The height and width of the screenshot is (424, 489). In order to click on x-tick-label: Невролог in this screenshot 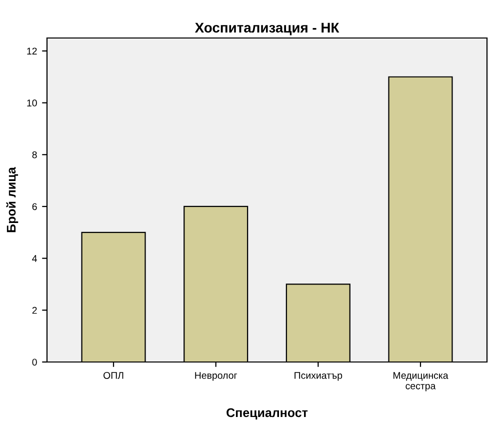, I will do `click(216, 376)`.